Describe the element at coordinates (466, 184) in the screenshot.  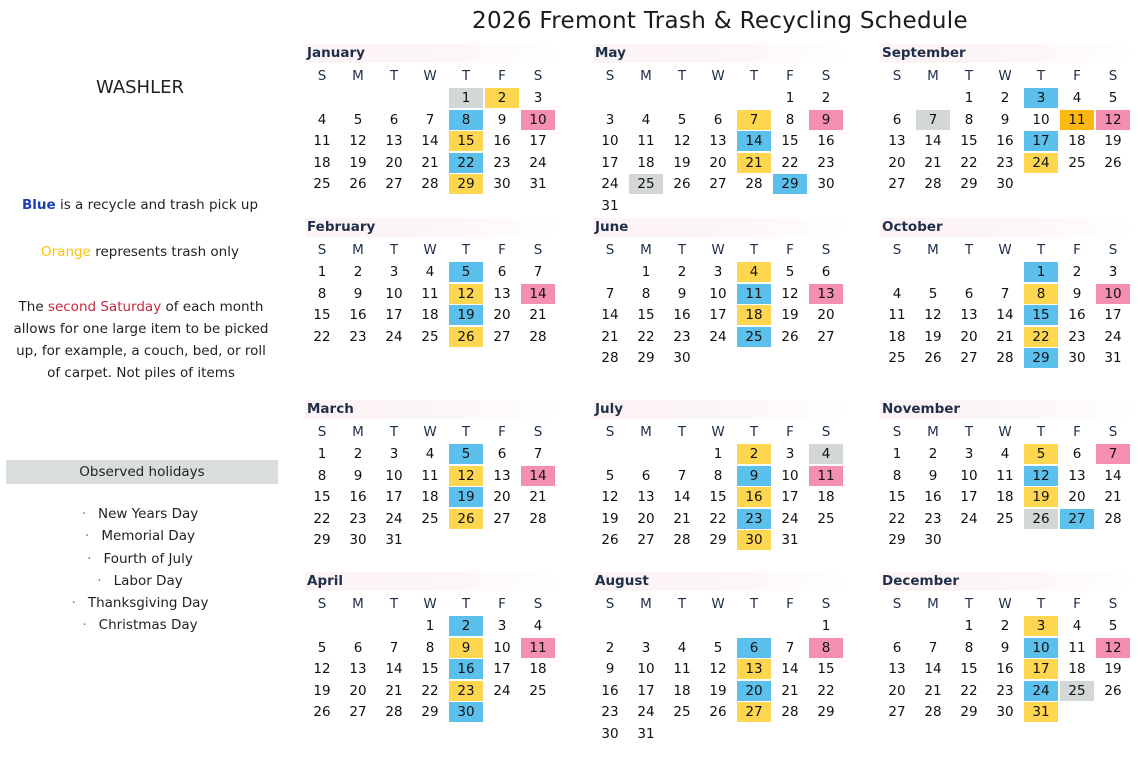
I see `day-cell-yellow: 29` at that location.